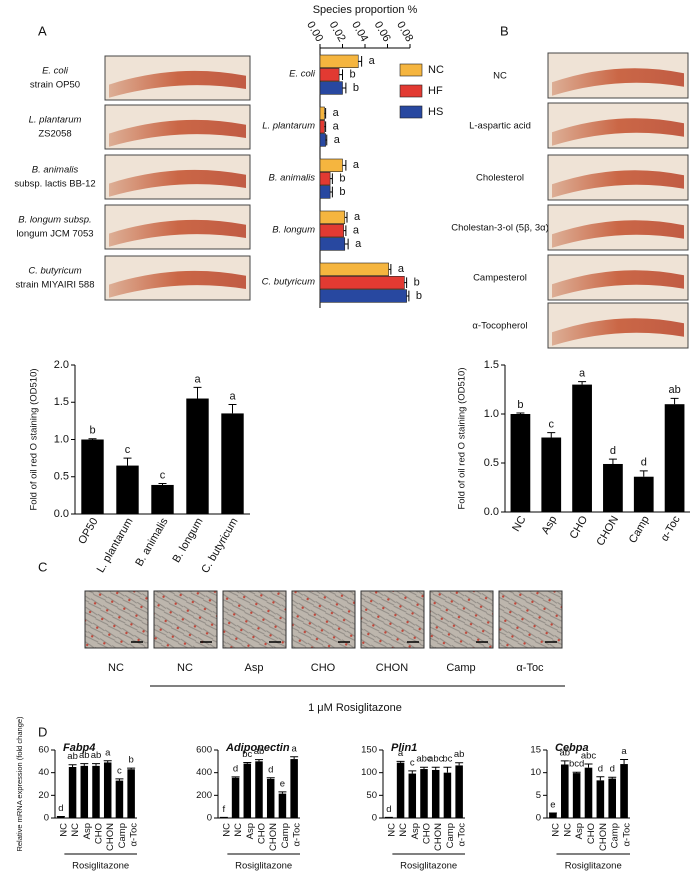 This screenshot has height=875, width=694. I want to click on significance-letter: ab, so click(96, 755).